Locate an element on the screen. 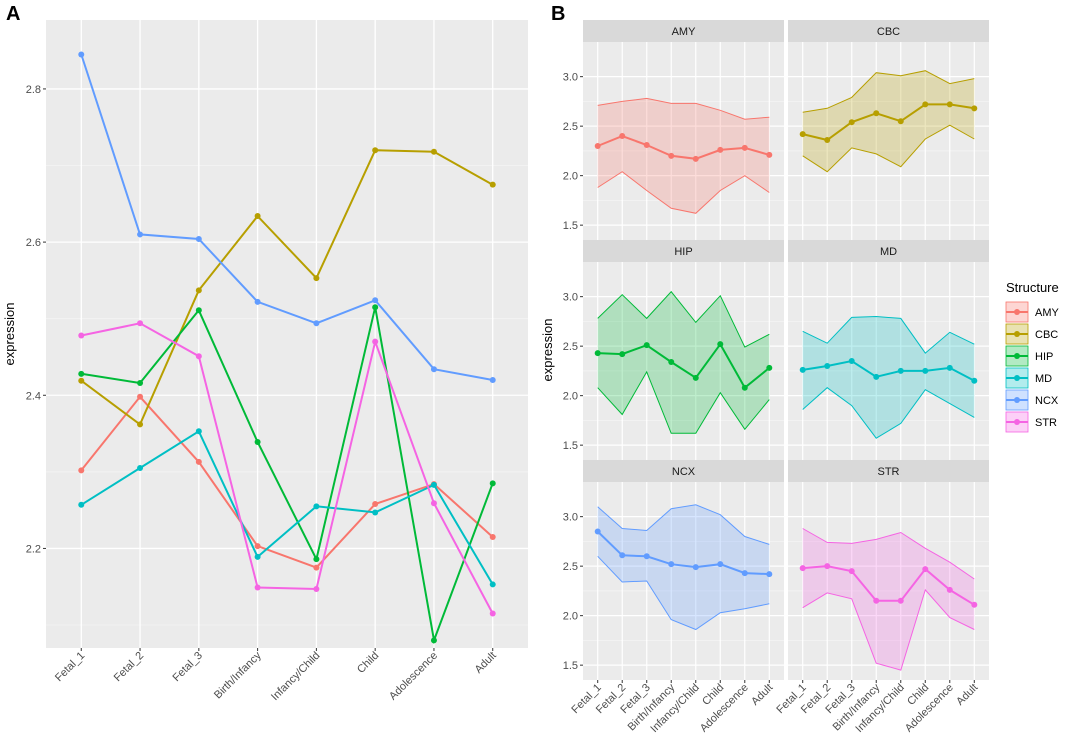 Image resolution: width=1065 pixels, height=737 pixels. facet-strip-label: CBC is located at coordinates (888, 32).